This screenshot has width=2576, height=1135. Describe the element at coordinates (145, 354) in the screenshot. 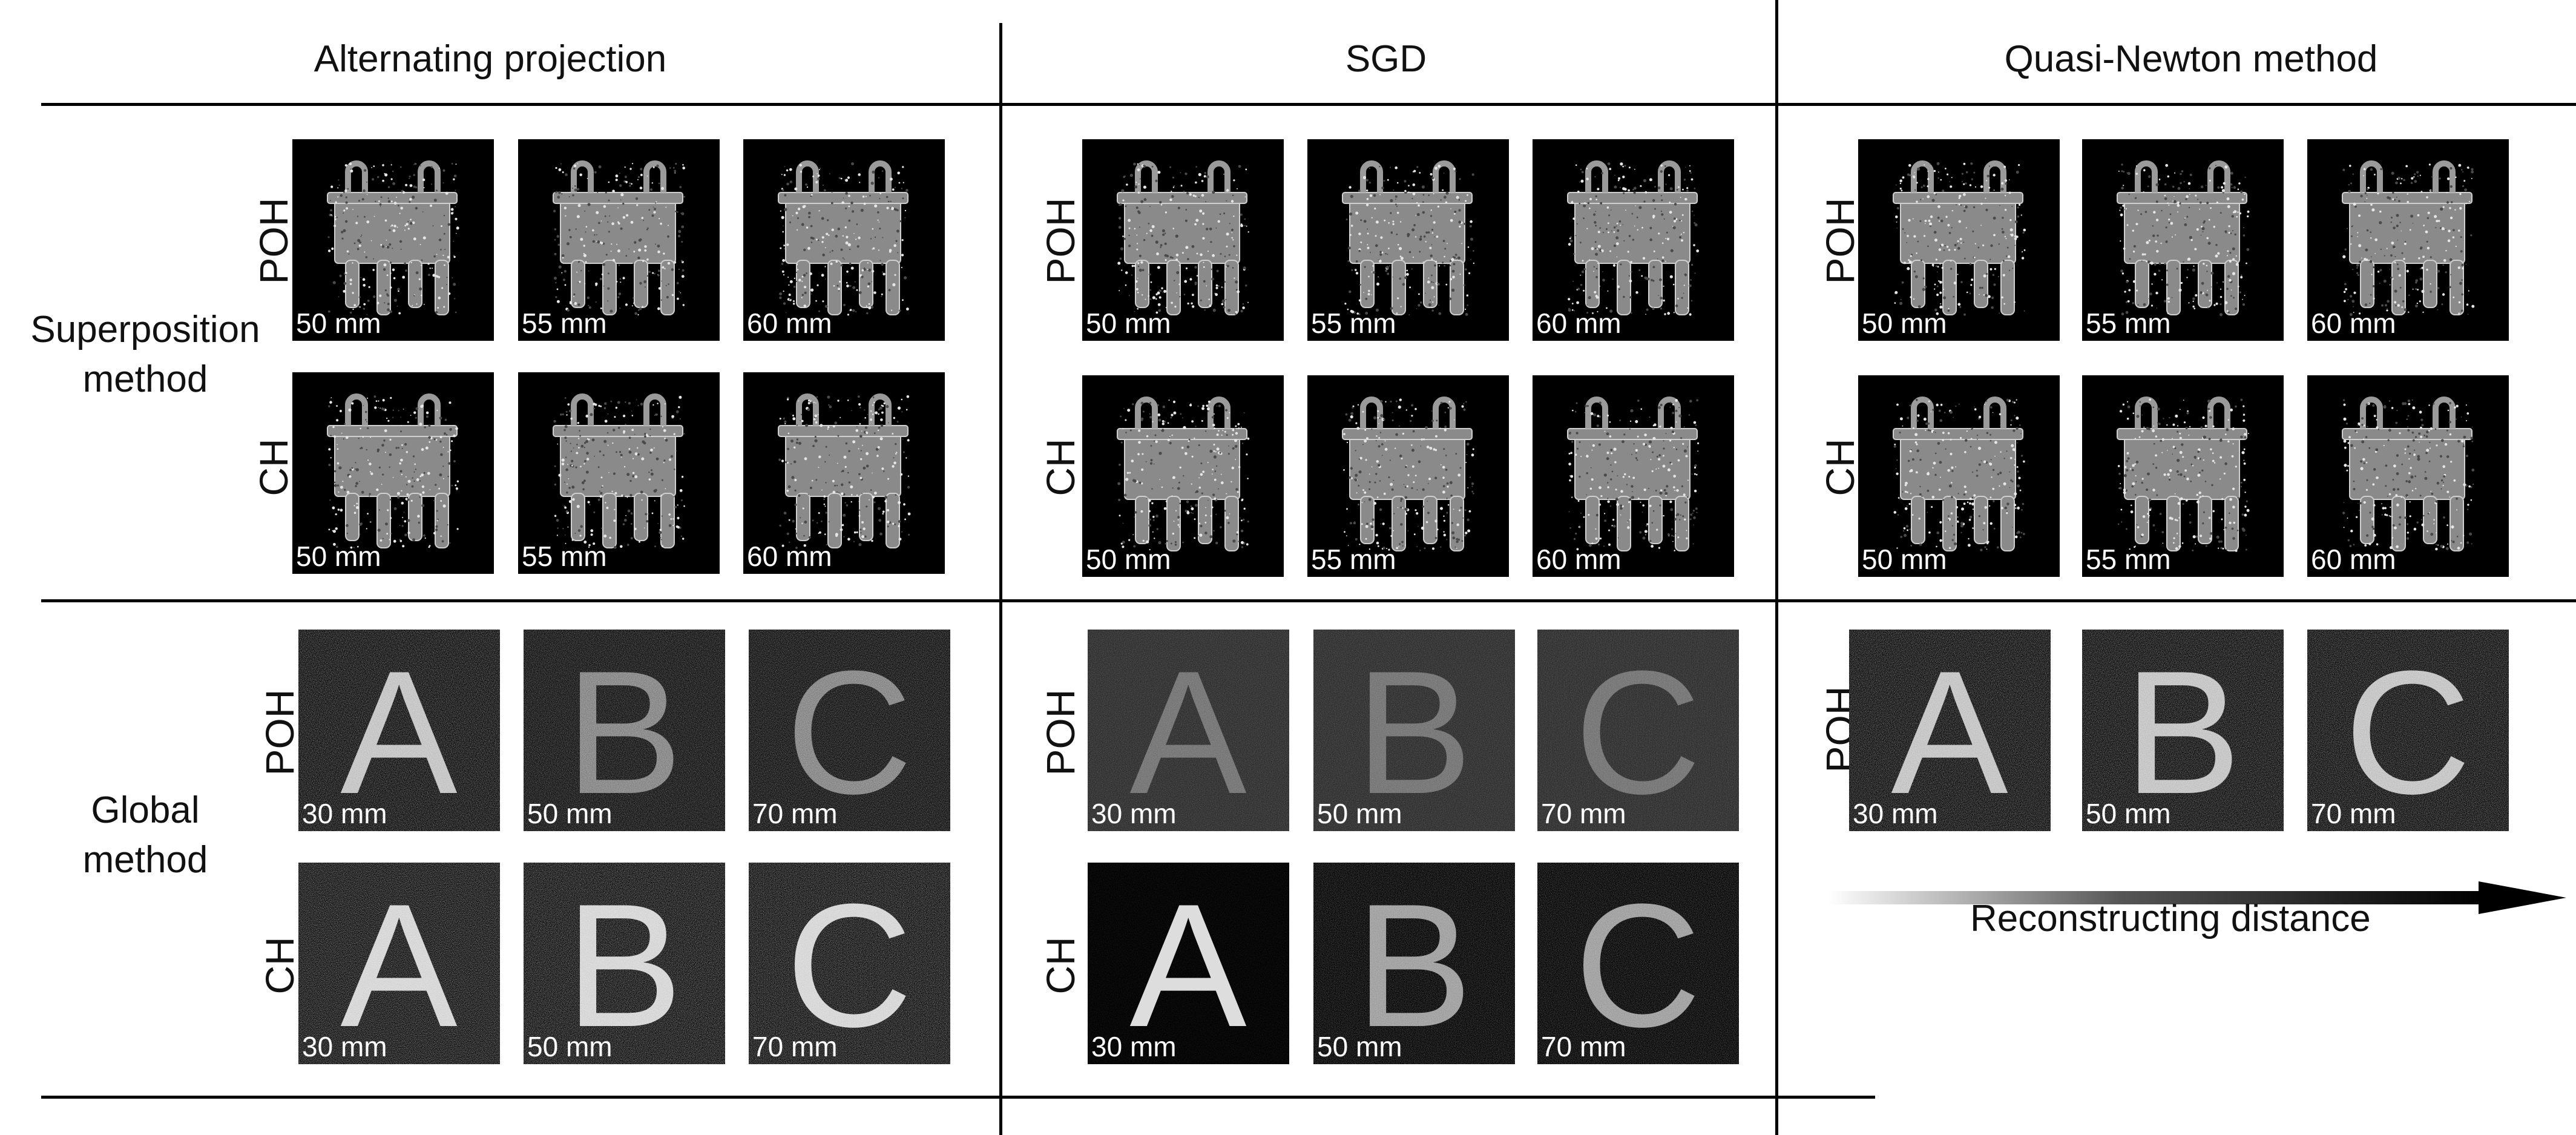

I see `row-title-superposition: Superposition method` at that location.